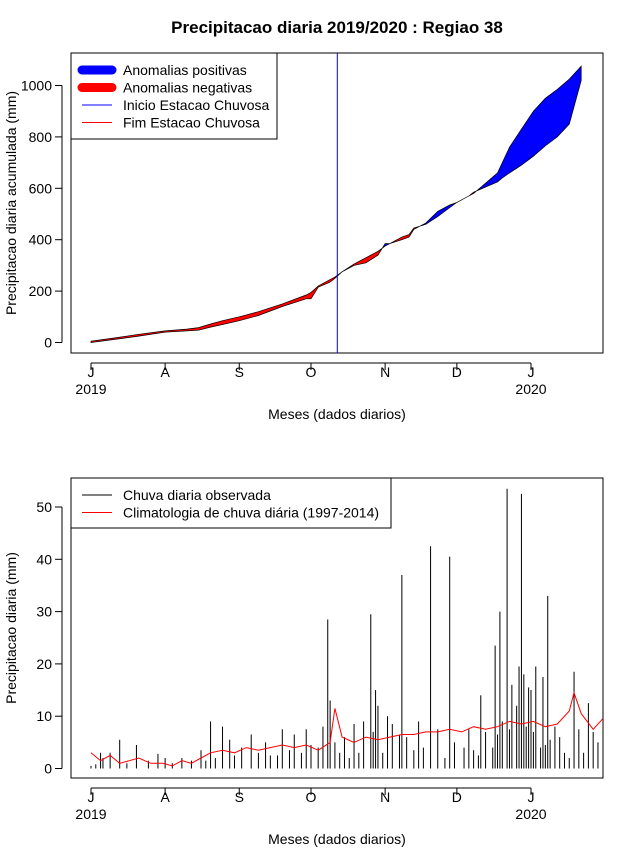 The image size is (640, 850). I want to click on y-tick-label: 600, so click(41, 188).